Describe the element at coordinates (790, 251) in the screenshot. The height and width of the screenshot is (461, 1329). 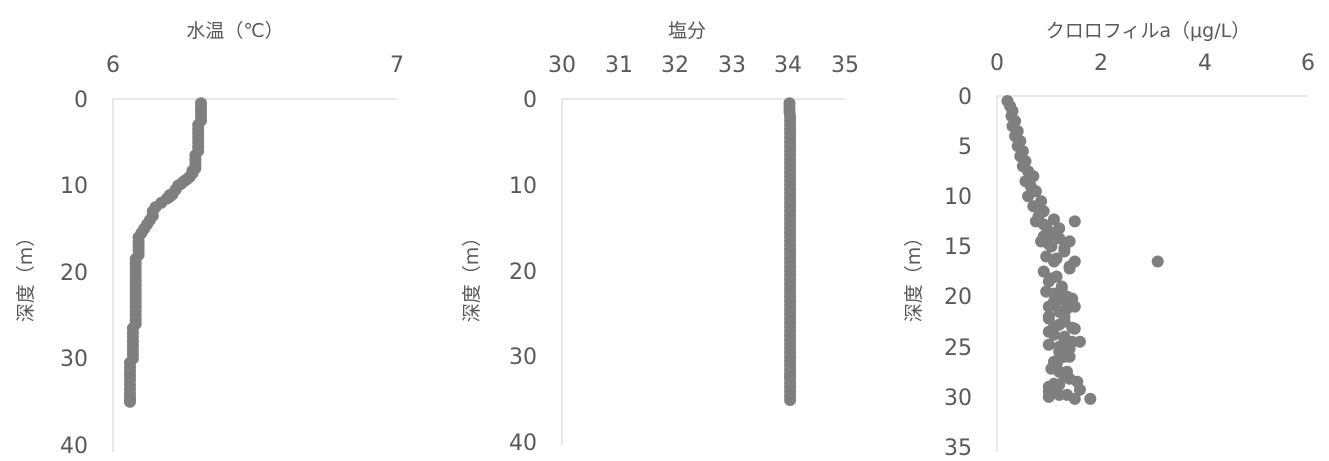
I see `salinity-points` at that location.